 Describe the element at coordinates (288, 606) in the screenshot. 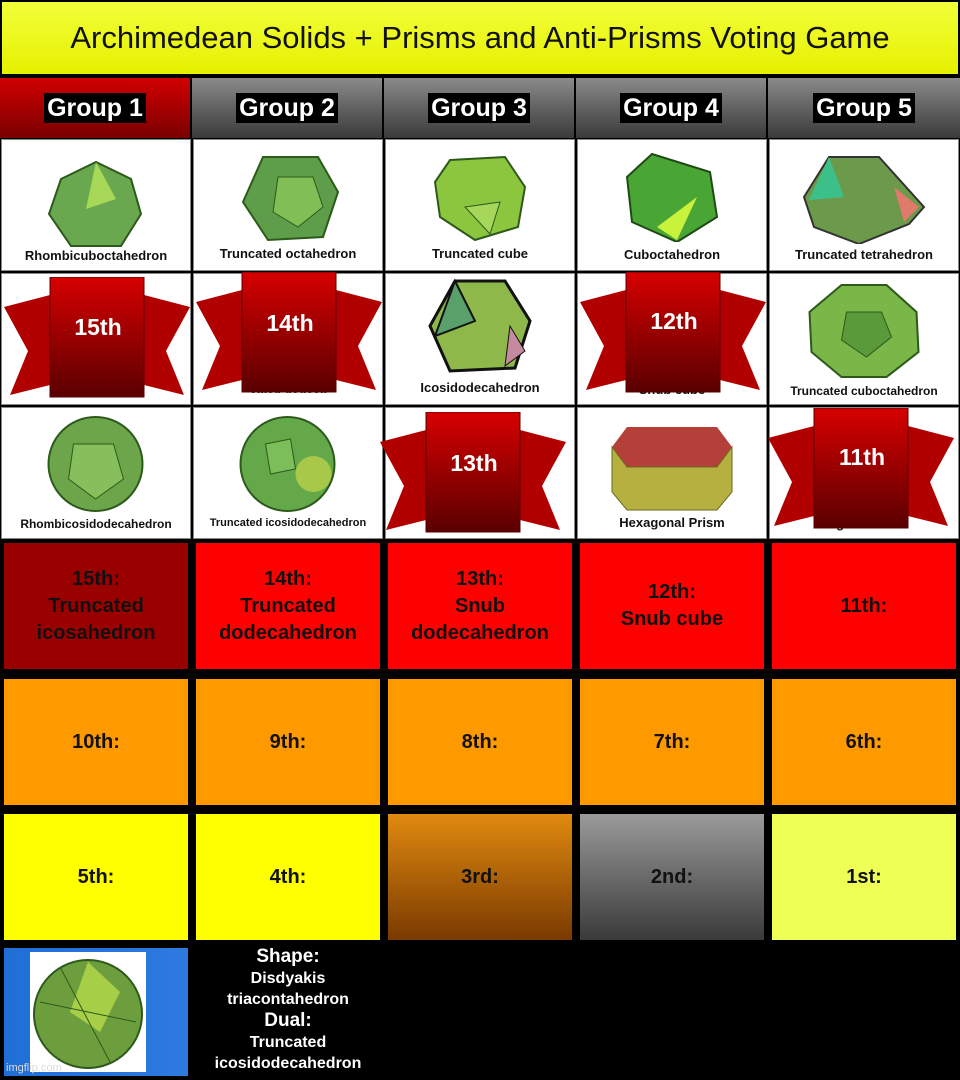

I see `rank-slot-14th: 14th: Truncated dodecahedron` at that location.